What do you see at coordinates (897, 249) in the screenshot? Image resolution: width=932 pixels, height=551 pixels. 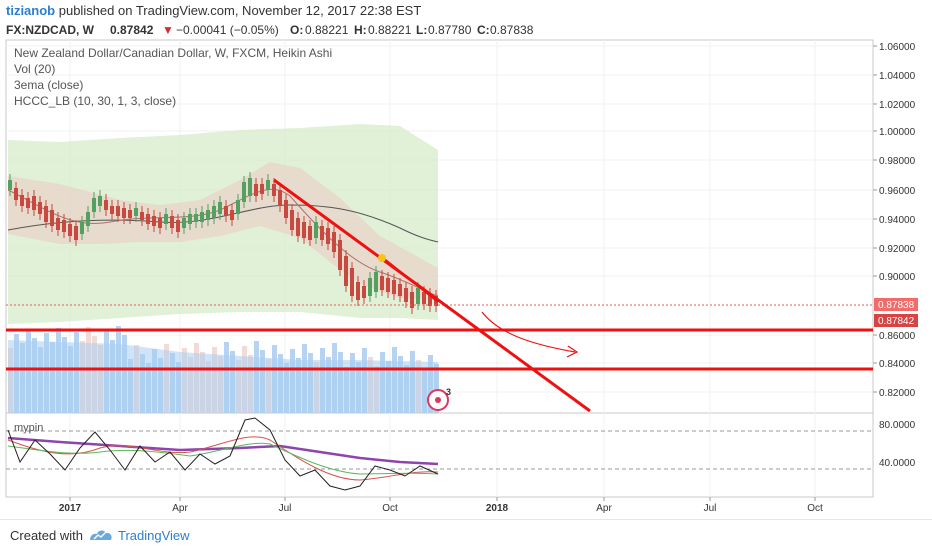 I see `price-axis-label: 0.92000` at bounding box center [897, 249].